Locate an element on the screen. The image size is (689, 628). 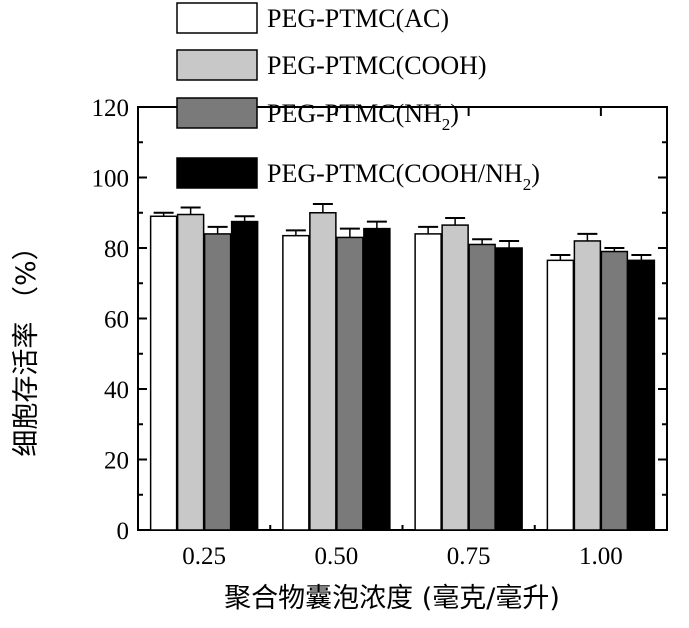
error-bars is located at coordinates (402, 231).